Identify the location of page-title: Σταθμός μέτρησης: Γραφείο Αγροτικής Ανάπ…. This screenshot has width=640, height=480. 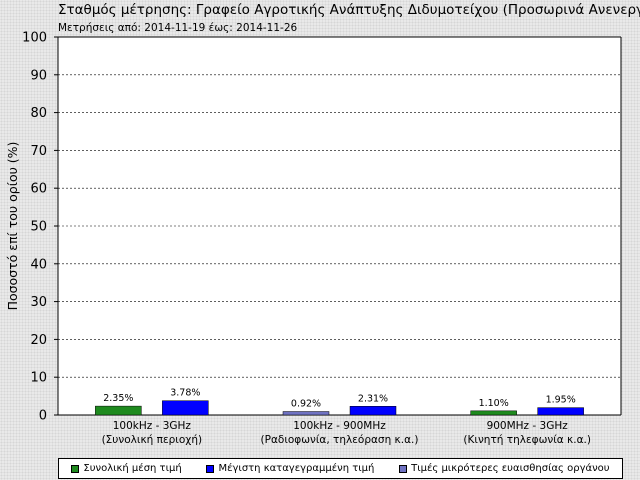
(349, 10).